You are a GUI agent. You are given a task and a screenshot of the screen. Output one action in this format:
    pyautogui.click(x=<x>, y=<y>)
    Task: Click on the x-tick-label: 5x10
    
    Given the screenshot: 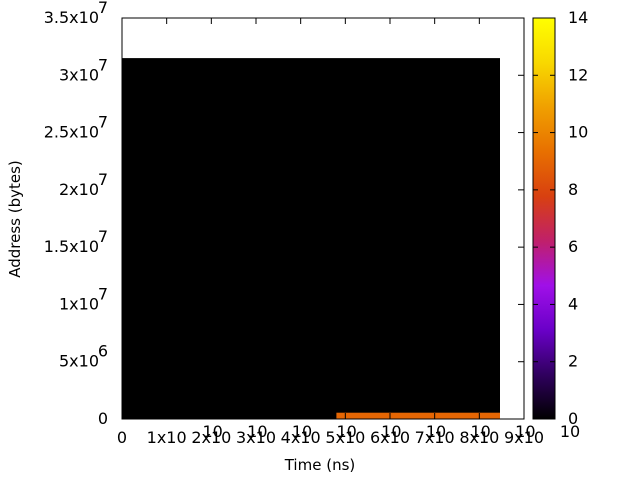 What is the action you would take?
    pyautogui.click(x=345, y=437)
    